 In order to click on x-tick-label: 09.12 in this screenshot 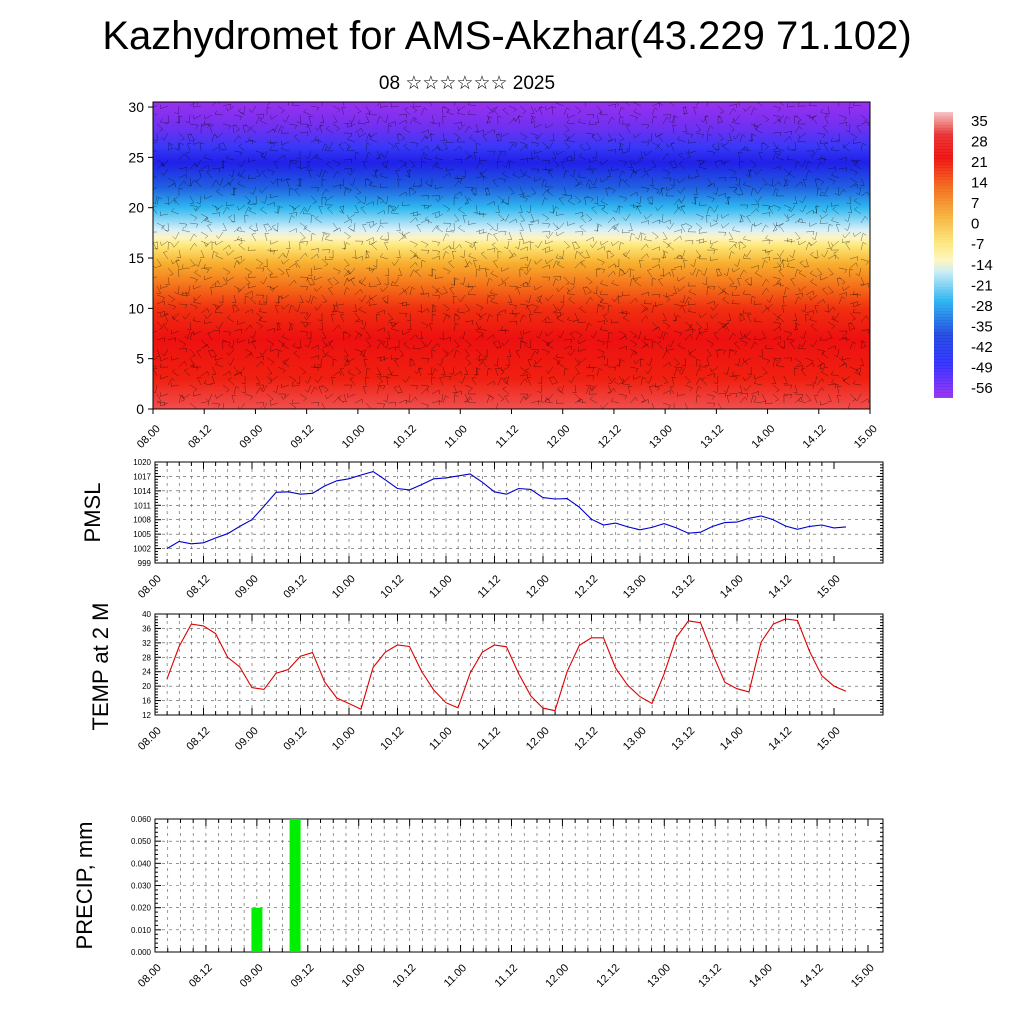, I will do `click(295, 587)`.